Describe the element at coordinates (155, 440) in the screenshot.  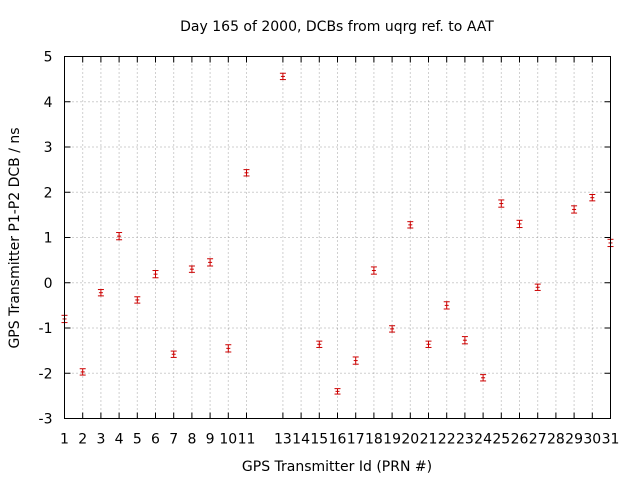
I see `x-tick-label: 6` at that location.